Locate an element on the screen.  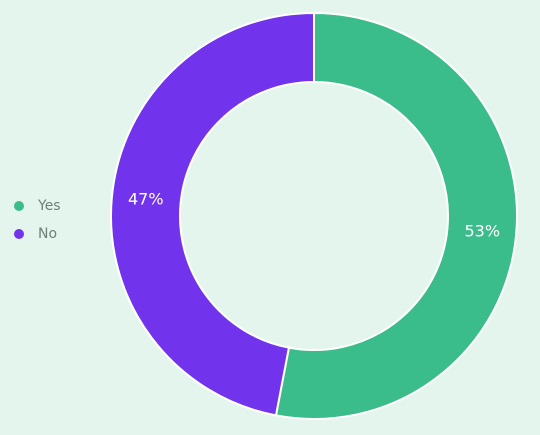
donut-labels: 53% 47% is located at coordinates (314, 215).